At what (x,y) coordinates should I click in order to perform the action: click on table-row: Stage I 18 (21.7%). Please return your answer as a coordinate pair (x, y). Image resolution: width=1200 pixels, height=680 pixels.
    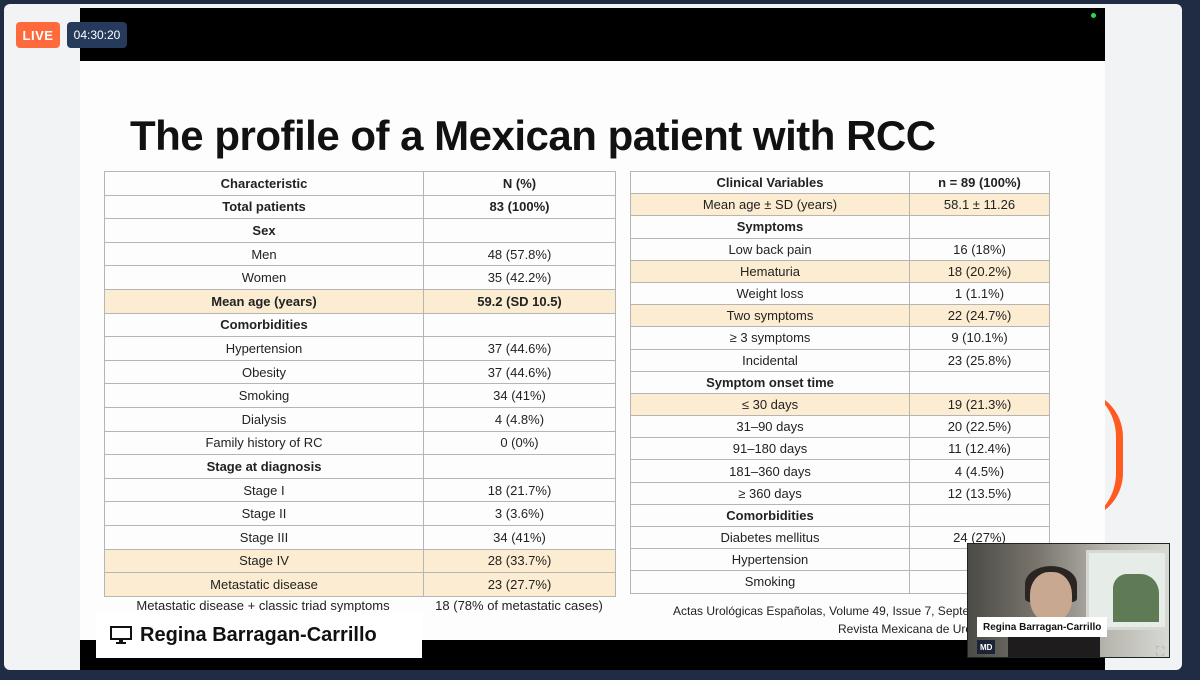
    Looking at the image, I should click on (360, 490).